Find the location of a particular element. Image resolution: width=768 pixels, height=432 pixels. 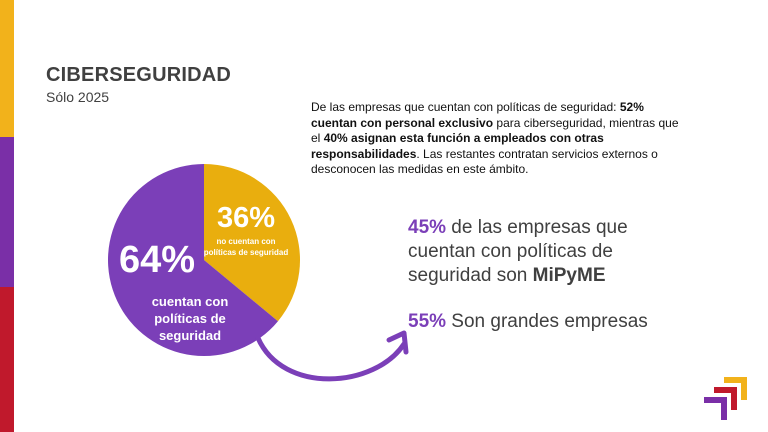

logo-chevron-purple is located at coordinates (715, 408).